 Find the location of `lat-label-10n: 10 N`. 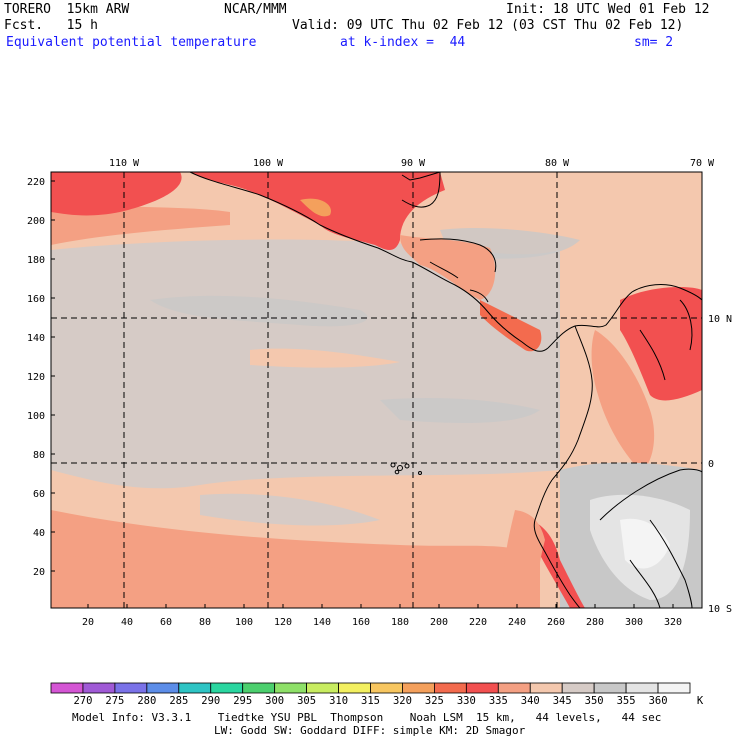

lat-label-10n: 10 N is located at coordinates (720, 319).